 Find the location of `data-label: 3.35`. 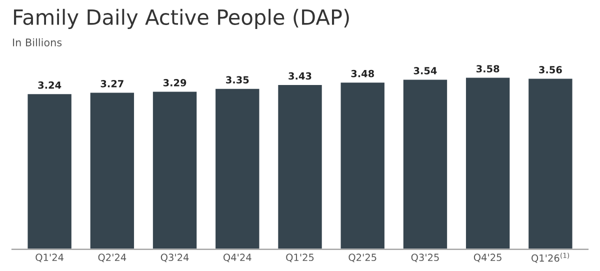

data-label: 3.35 is located at coordinates (237, 80).